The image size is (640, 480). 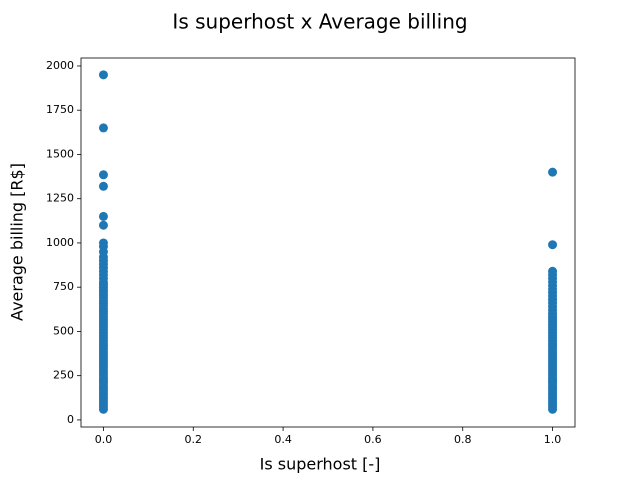 What do you see at coordinates (63, 330) in the screenshot?
I see `y-tick-label: 500` at bounding box center [63, 330].